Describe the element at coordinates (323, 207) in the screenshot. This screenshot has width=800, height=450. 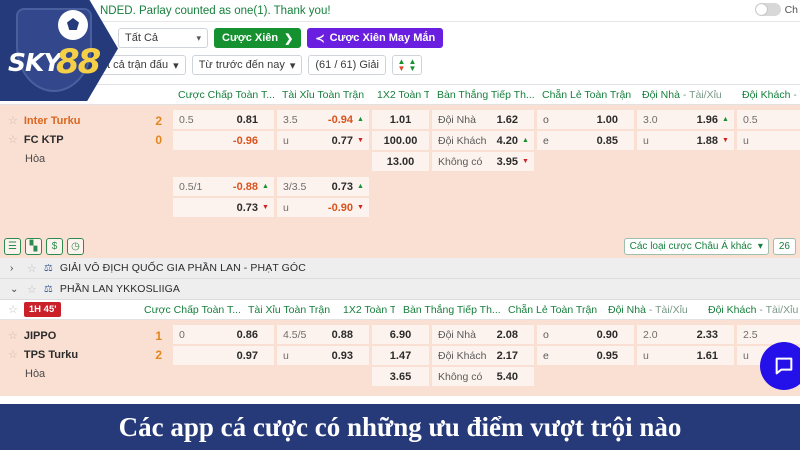
I see `over-under-cell-2: u -0.90 ▼` at that location.